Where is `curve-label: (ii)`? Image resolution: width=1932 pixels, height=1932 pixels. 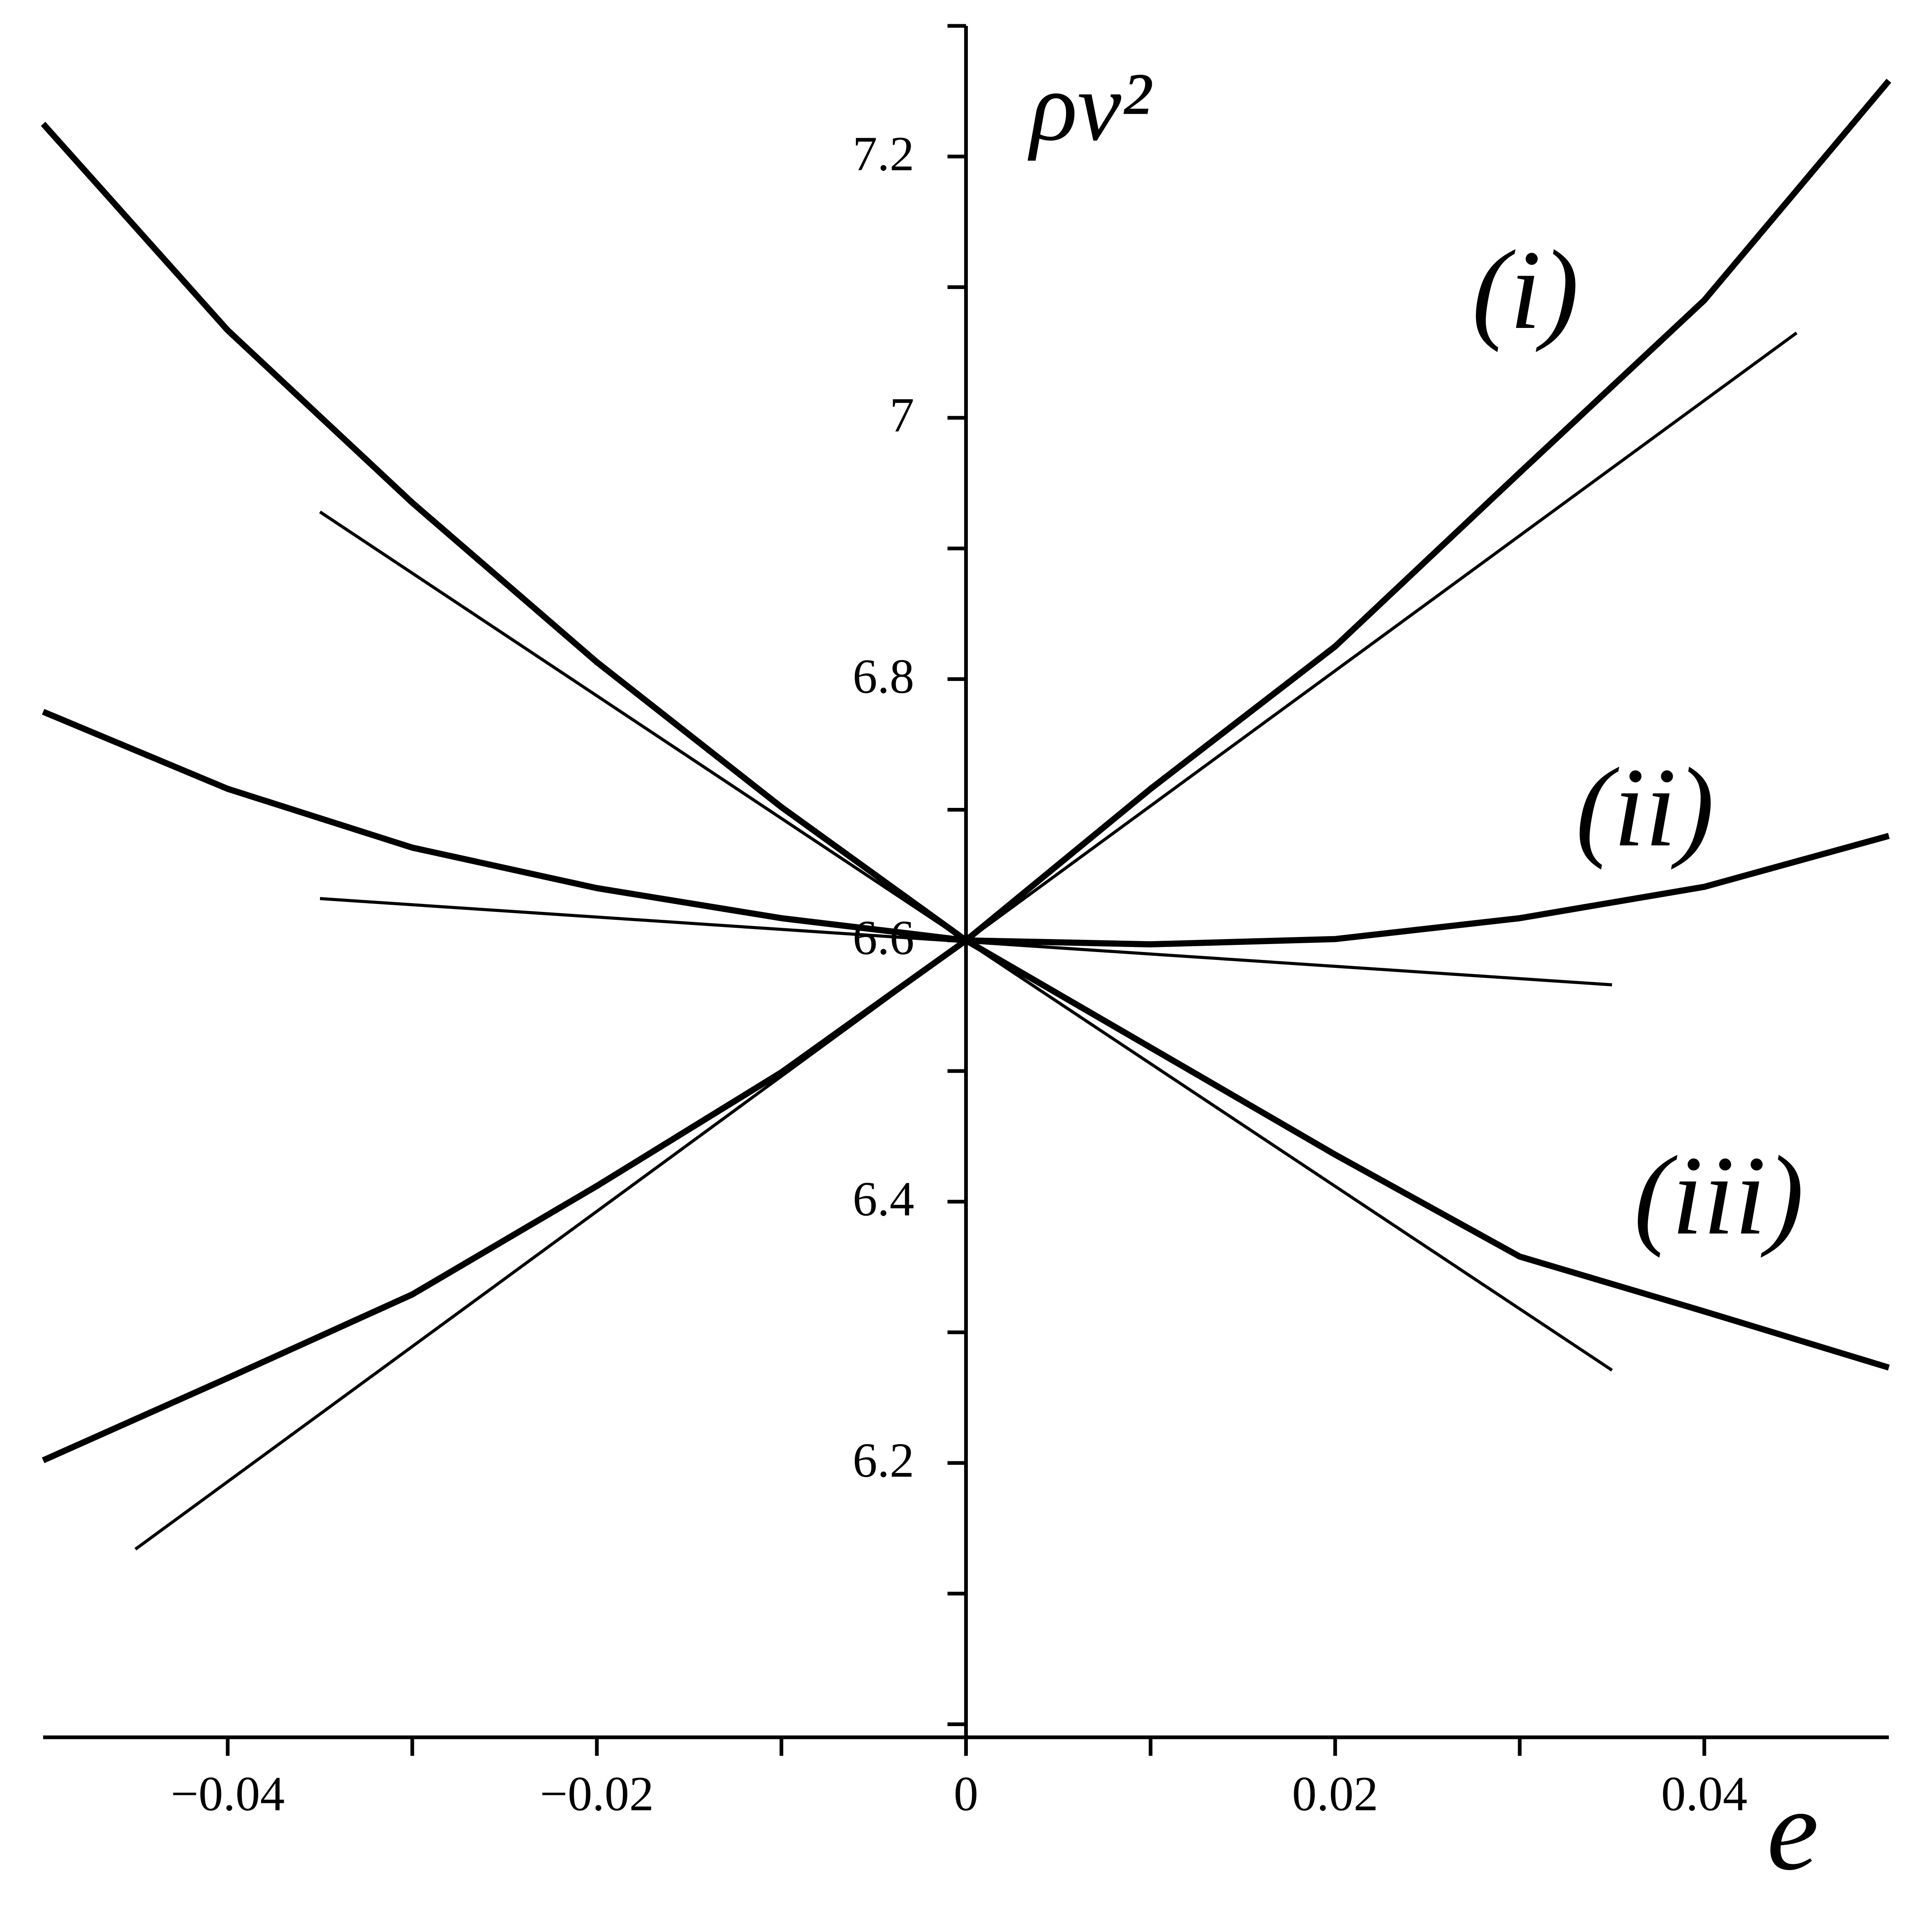
curve-label: (ii) is located at coordinates (1645, 807).